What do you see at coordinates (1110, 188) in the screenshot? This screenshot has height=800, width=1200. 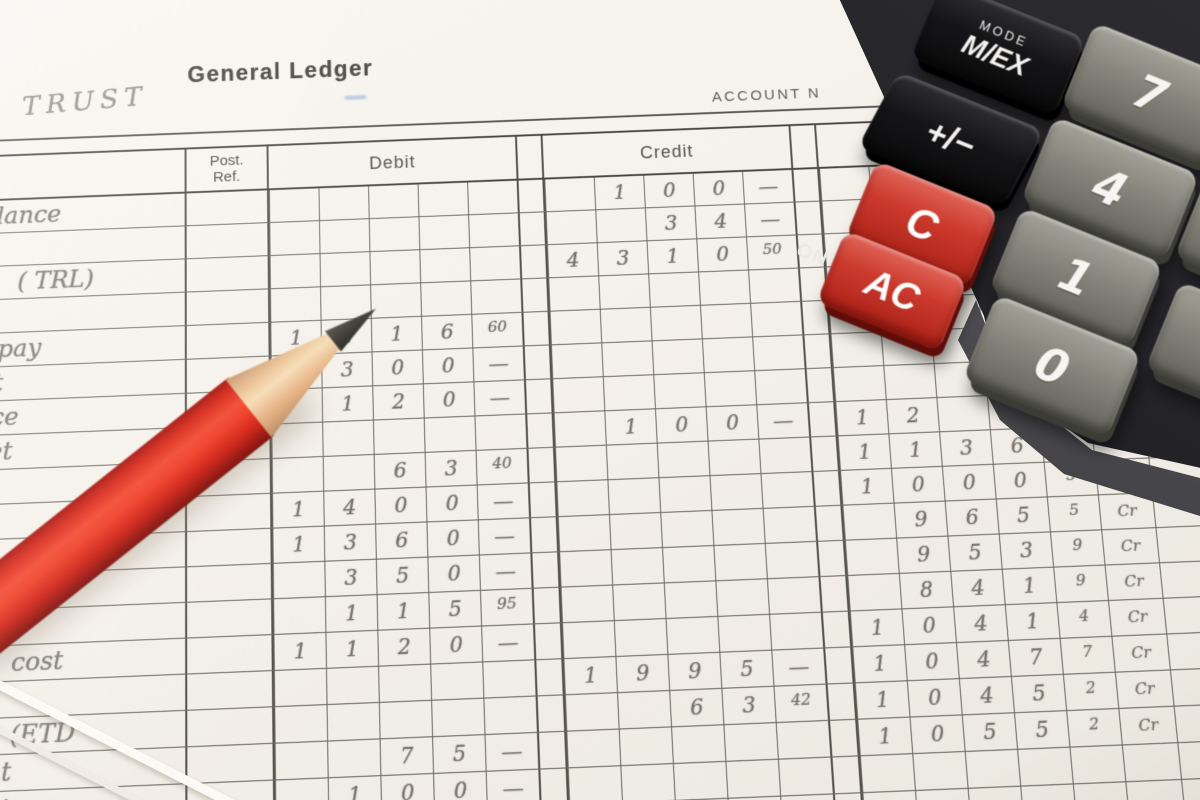 I see `key-4-label: 4` at bounding box center [1110, 188].